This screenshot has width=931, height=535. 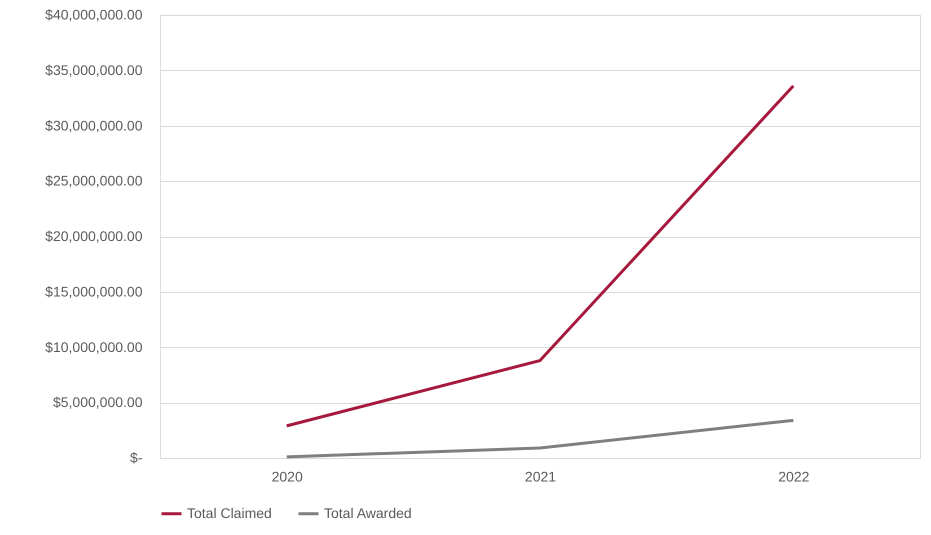 I want to click on y-tick-label: $40,000,000.00, so click(x=94, y=14).